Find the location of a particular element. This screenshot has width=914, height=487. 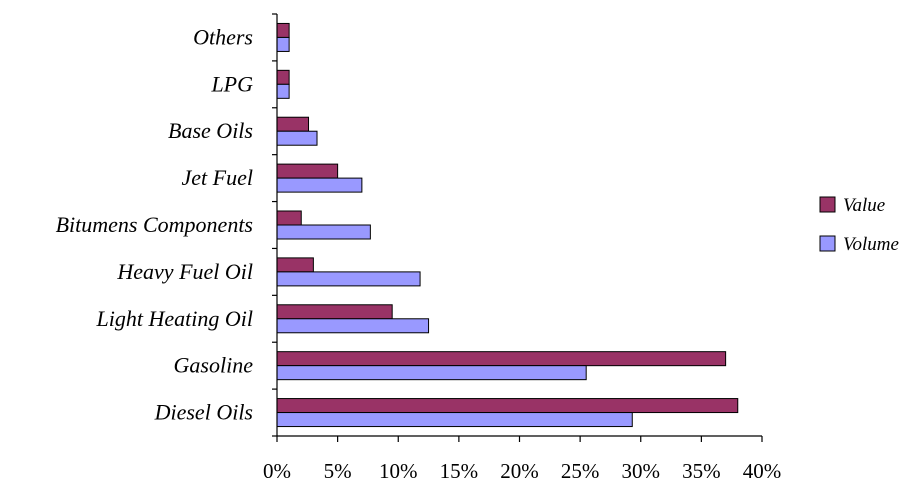

bar-volume-bitumens-components is located at coordinates (323, 232).